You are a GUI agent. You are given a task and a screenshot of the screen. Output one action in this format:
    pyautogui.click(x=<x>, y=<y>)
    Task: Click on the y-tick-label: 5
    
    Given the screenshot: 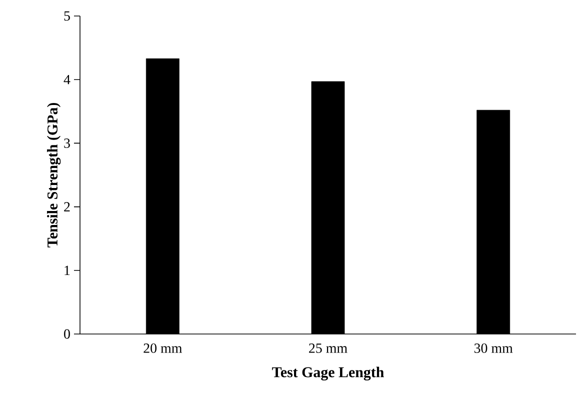 What is the action you would take?
    pyautogui.click(x=67, y=16)
    